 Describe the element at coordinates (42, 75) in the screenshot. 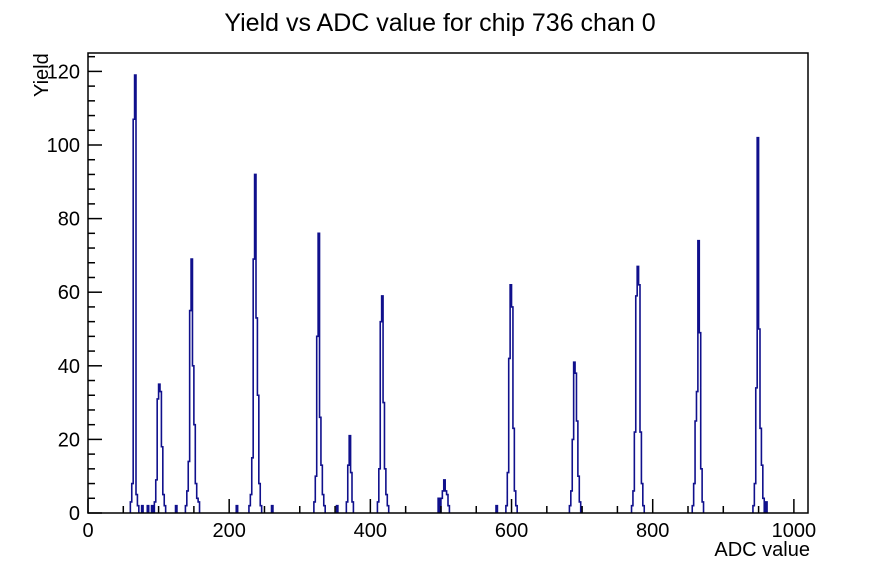

I see `y-axis-title: Yield` at that location.